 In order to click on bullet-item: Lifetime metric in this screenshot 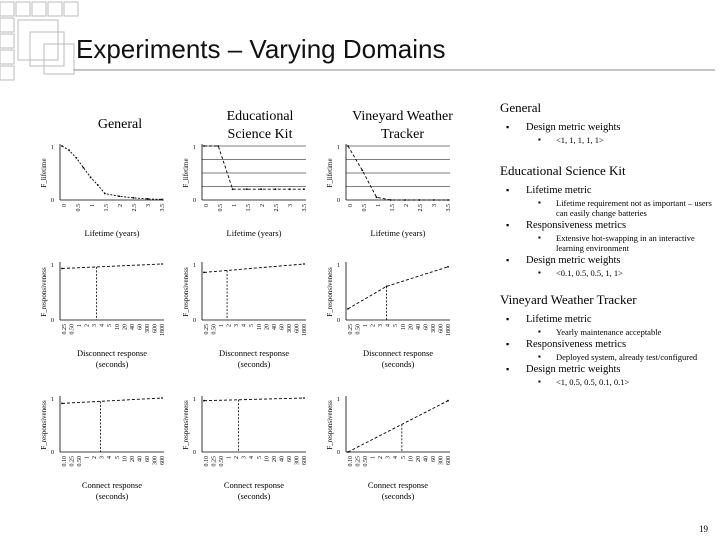, I will do `click(607, 319)`.